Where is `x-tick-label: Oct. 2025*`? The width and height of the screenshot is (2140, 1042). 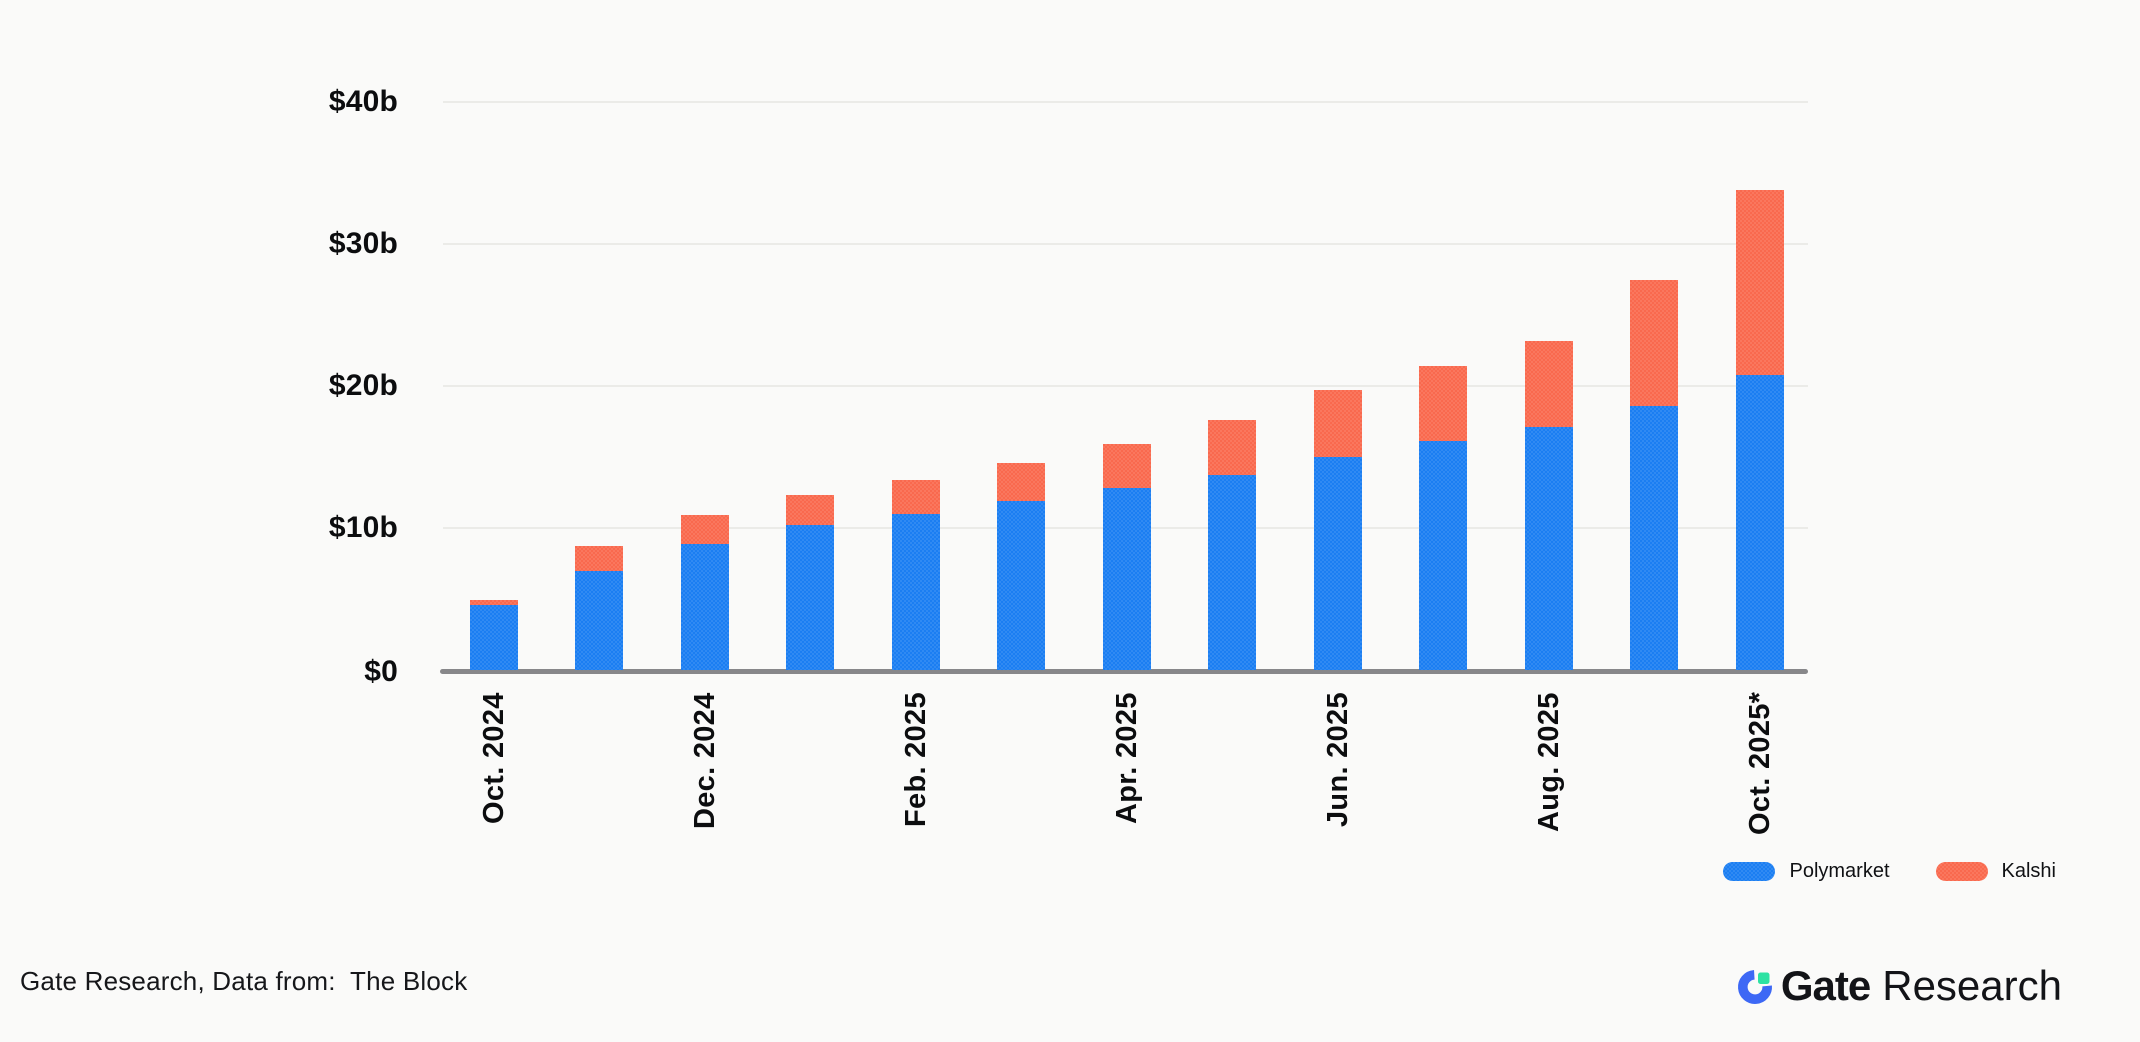 x-tick-label: Oct. 2025* is located at coordinates (1759, 764).